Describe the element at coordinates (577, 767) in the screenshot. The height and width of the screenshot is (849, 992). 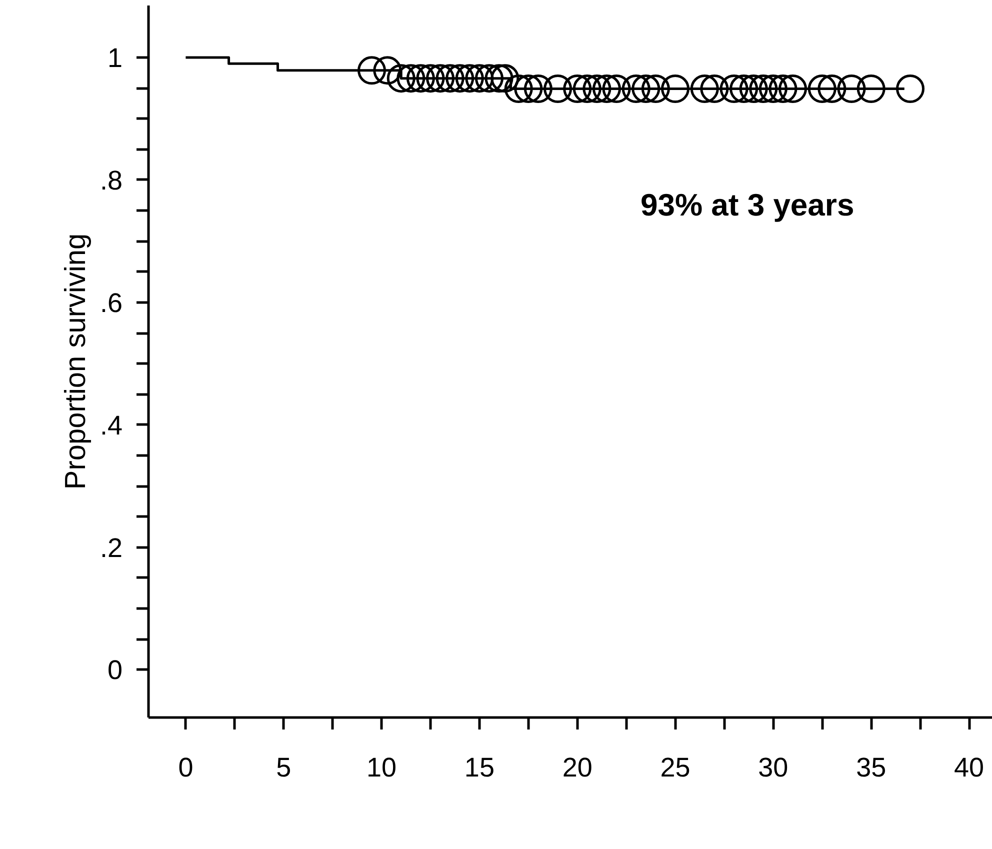
I see `x-tick-label: 20` at that location.